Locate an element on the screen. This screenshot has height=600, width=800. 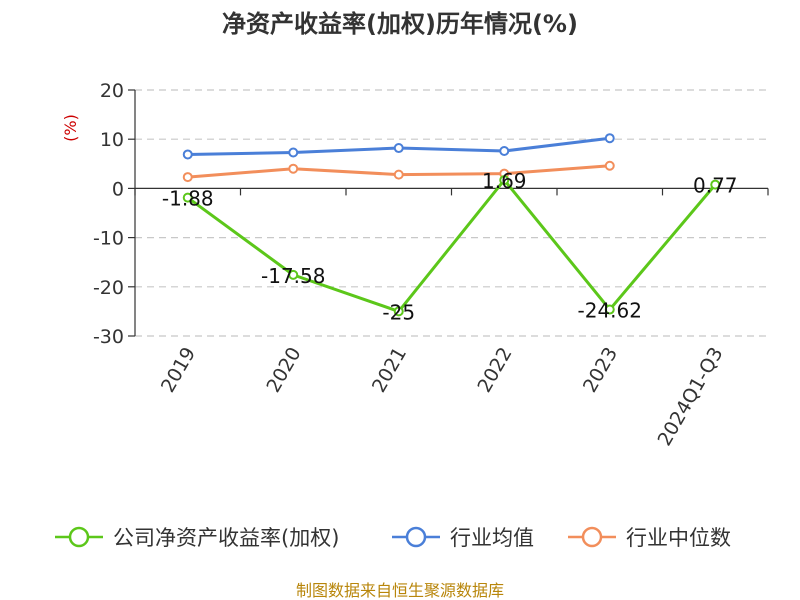
y-tick-label: -10 is located at coordinates (108, 239).